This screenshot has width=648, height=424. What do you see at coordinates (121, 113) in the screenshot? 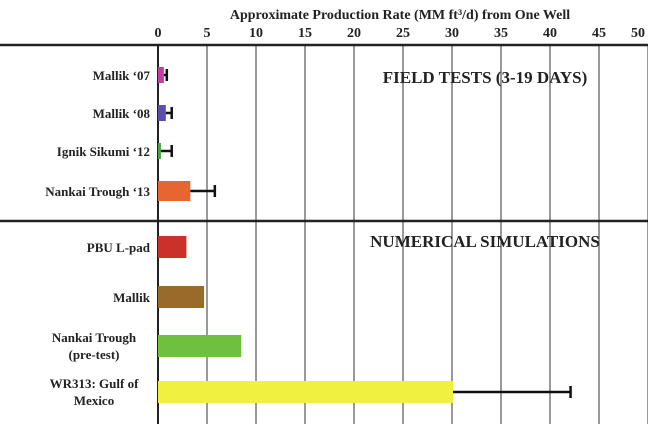
I see `y-tick-label: Mallik ‘08` at bounding box center [121, 113].